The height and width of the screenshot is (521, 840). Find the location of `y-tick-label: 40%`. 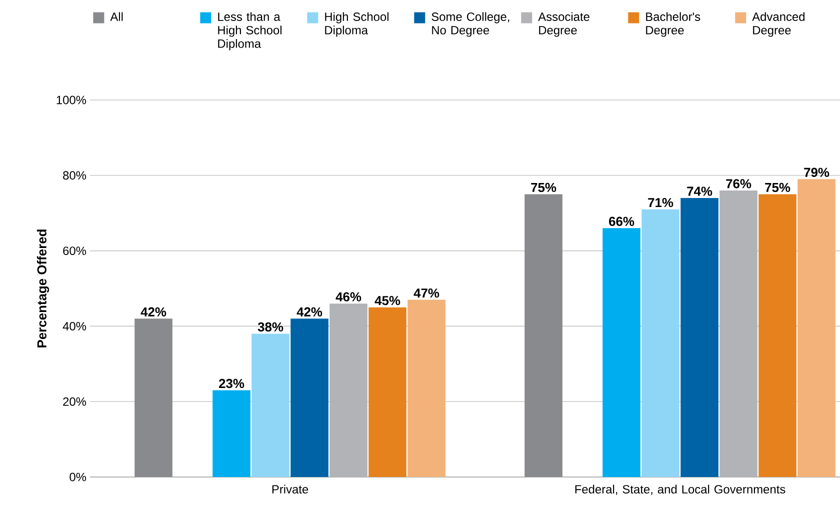

y-tick-label: 40% is located at coordinates (74, 326).